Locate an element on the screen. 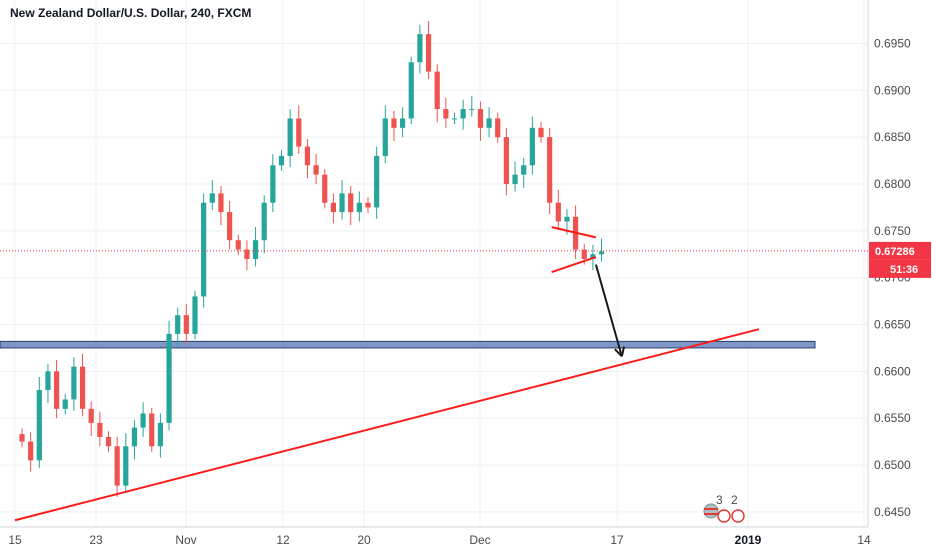 The width and height of the screenshot is (932, 555). y-tick-label: 0.6950 is located at coordinates (892, 44).